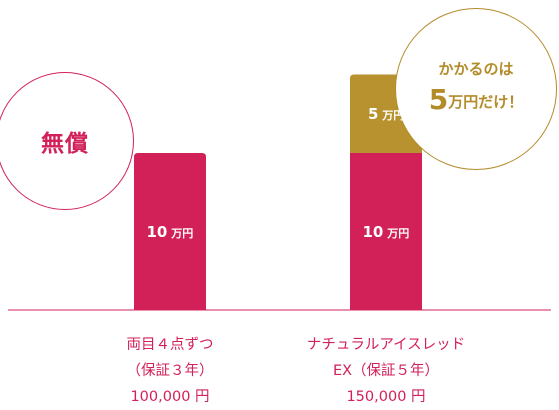  Describe the element at coordinates (386, 345) in the screenshot. I see `category-label-2-line1: ナチュラルアイスレッド` at that location.